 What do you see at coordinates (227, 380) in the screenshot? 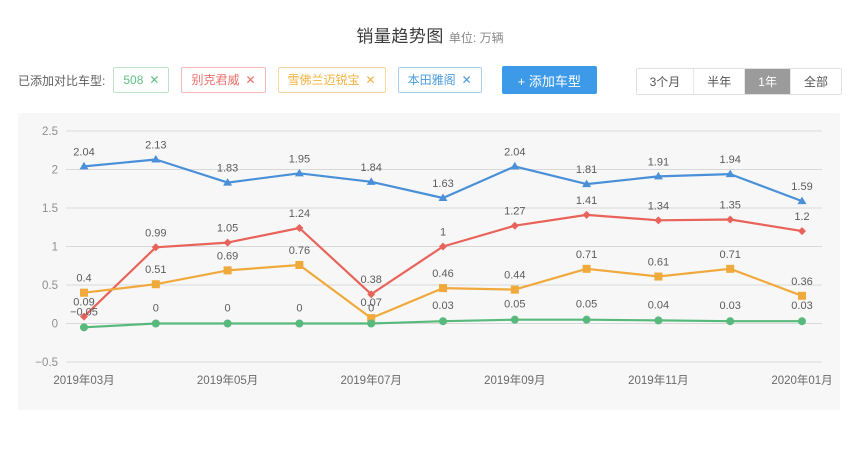
I see `x-axis-tick-label: 2019年05月` at bounding box center [227, 380].